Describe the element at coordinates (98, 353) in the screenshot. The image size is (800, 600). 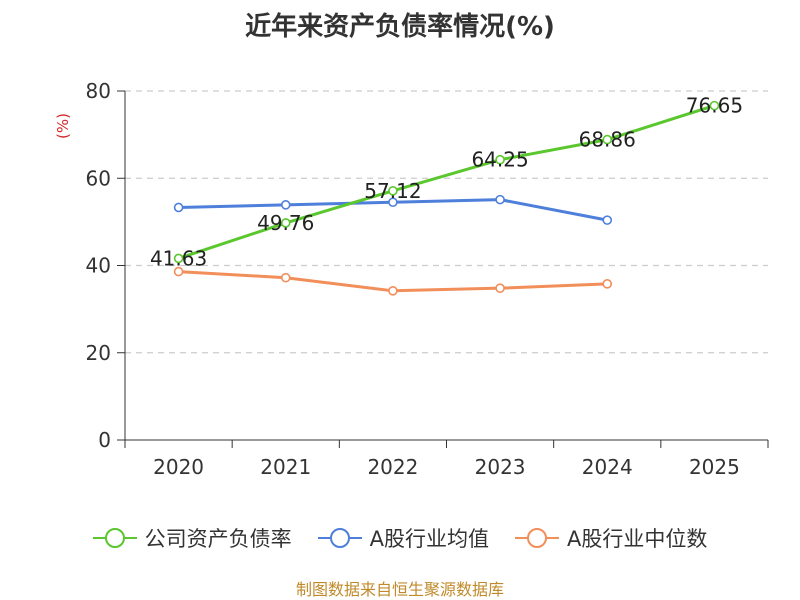
I see `y-tick-label: 20` at that location.